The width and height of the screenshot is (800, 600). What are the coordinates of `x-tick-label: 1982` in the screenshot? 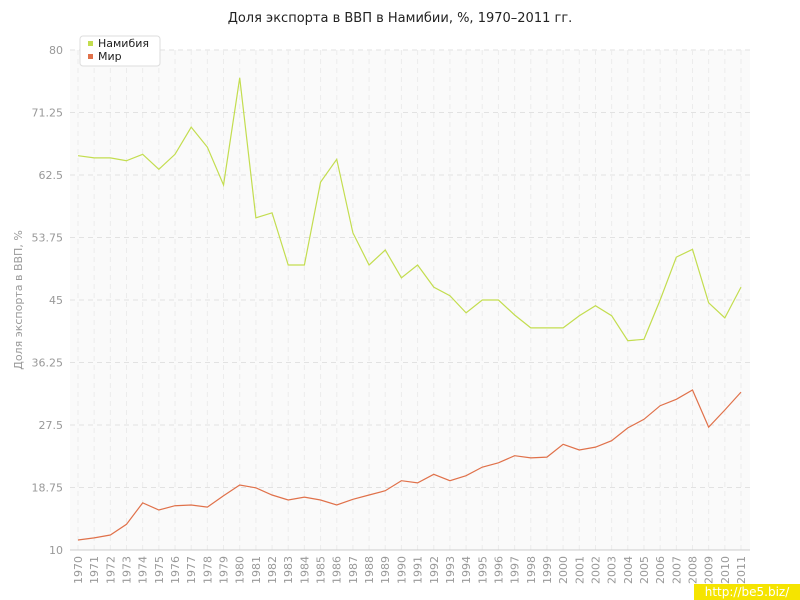 It's located at (272, 570).